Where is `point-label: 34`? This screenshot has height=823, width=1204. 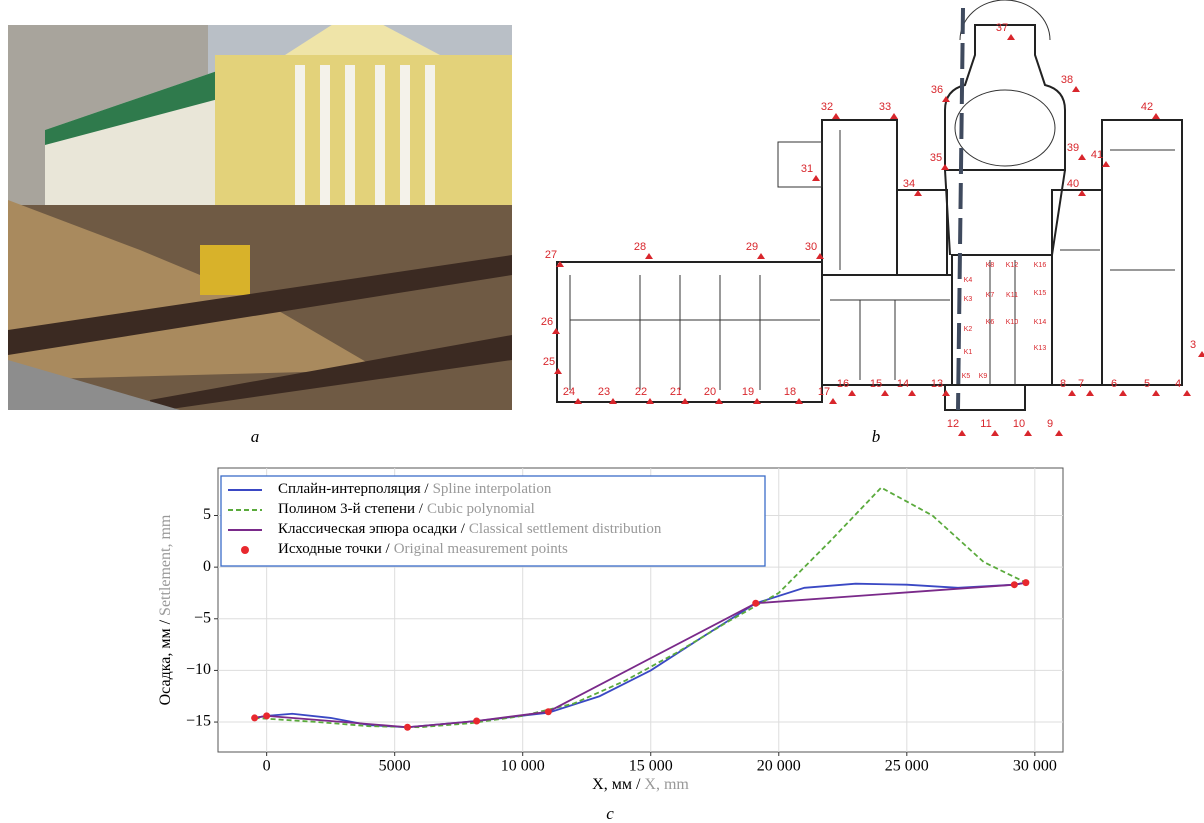
point-label: 34 is located at coordinates (909, 184).